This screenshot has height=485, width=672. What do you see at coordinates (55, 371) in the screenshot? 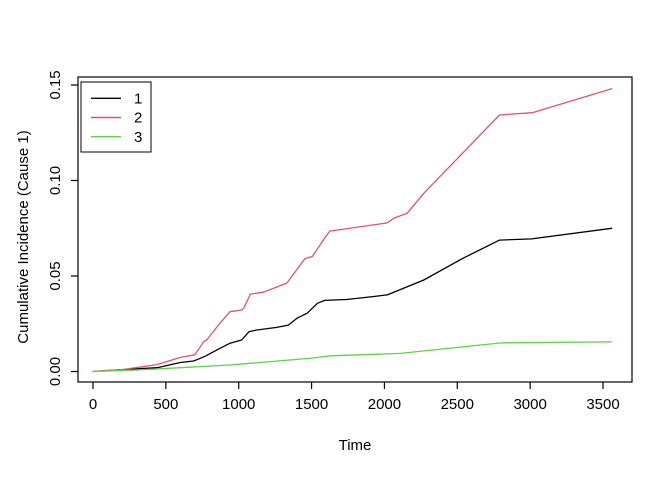
I see `y-tick-label: 0.00` at bounding box center [55, 371].